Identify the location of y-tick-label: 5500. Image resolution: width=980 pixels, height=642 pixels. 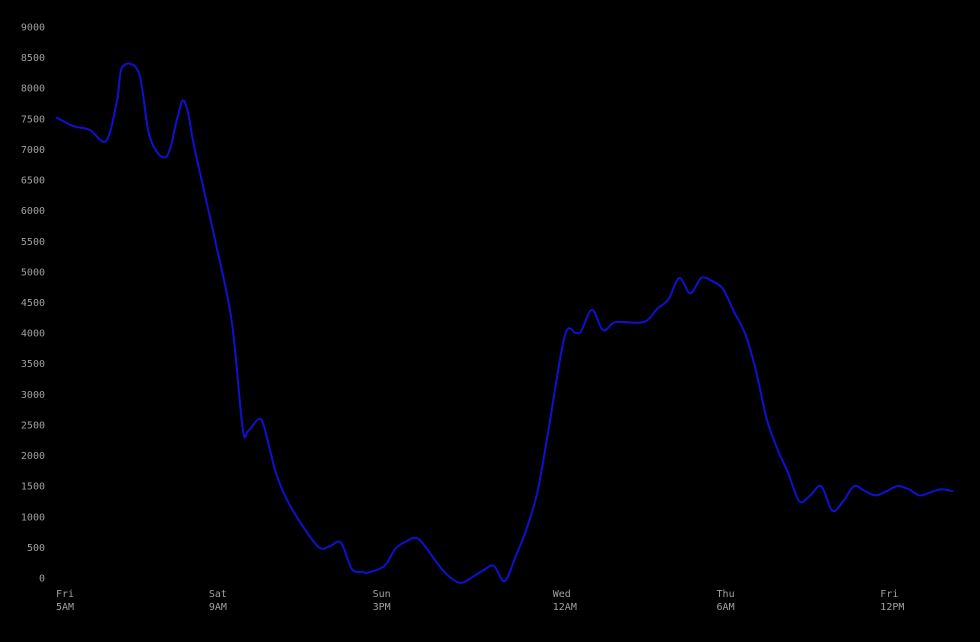
(33, 242).